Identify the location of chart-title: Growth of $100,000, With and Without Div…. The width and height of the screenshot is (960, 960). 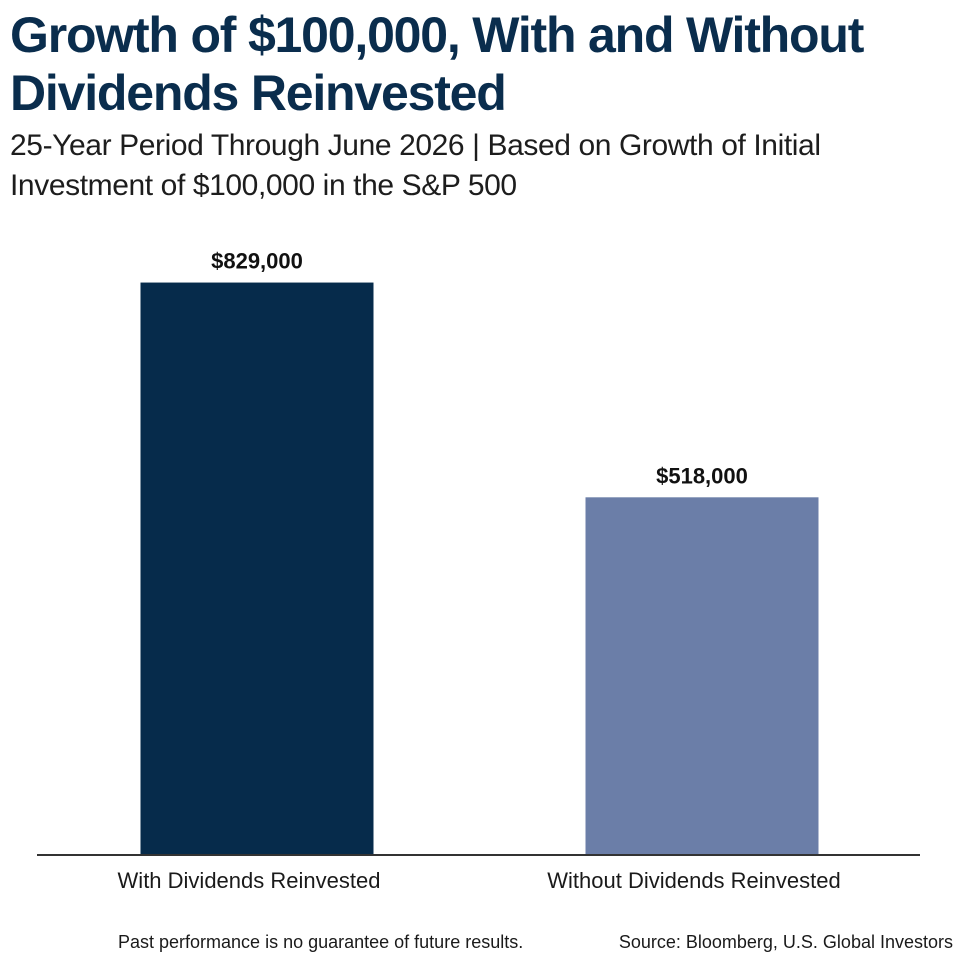
(437, 64).